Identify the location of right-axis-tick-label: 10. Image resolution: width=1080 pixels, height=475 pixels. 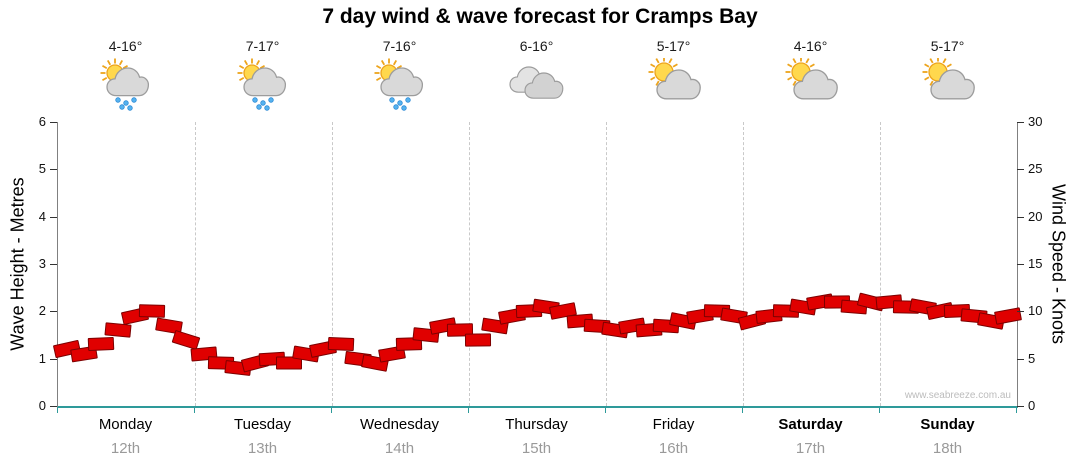
(1035, 311).